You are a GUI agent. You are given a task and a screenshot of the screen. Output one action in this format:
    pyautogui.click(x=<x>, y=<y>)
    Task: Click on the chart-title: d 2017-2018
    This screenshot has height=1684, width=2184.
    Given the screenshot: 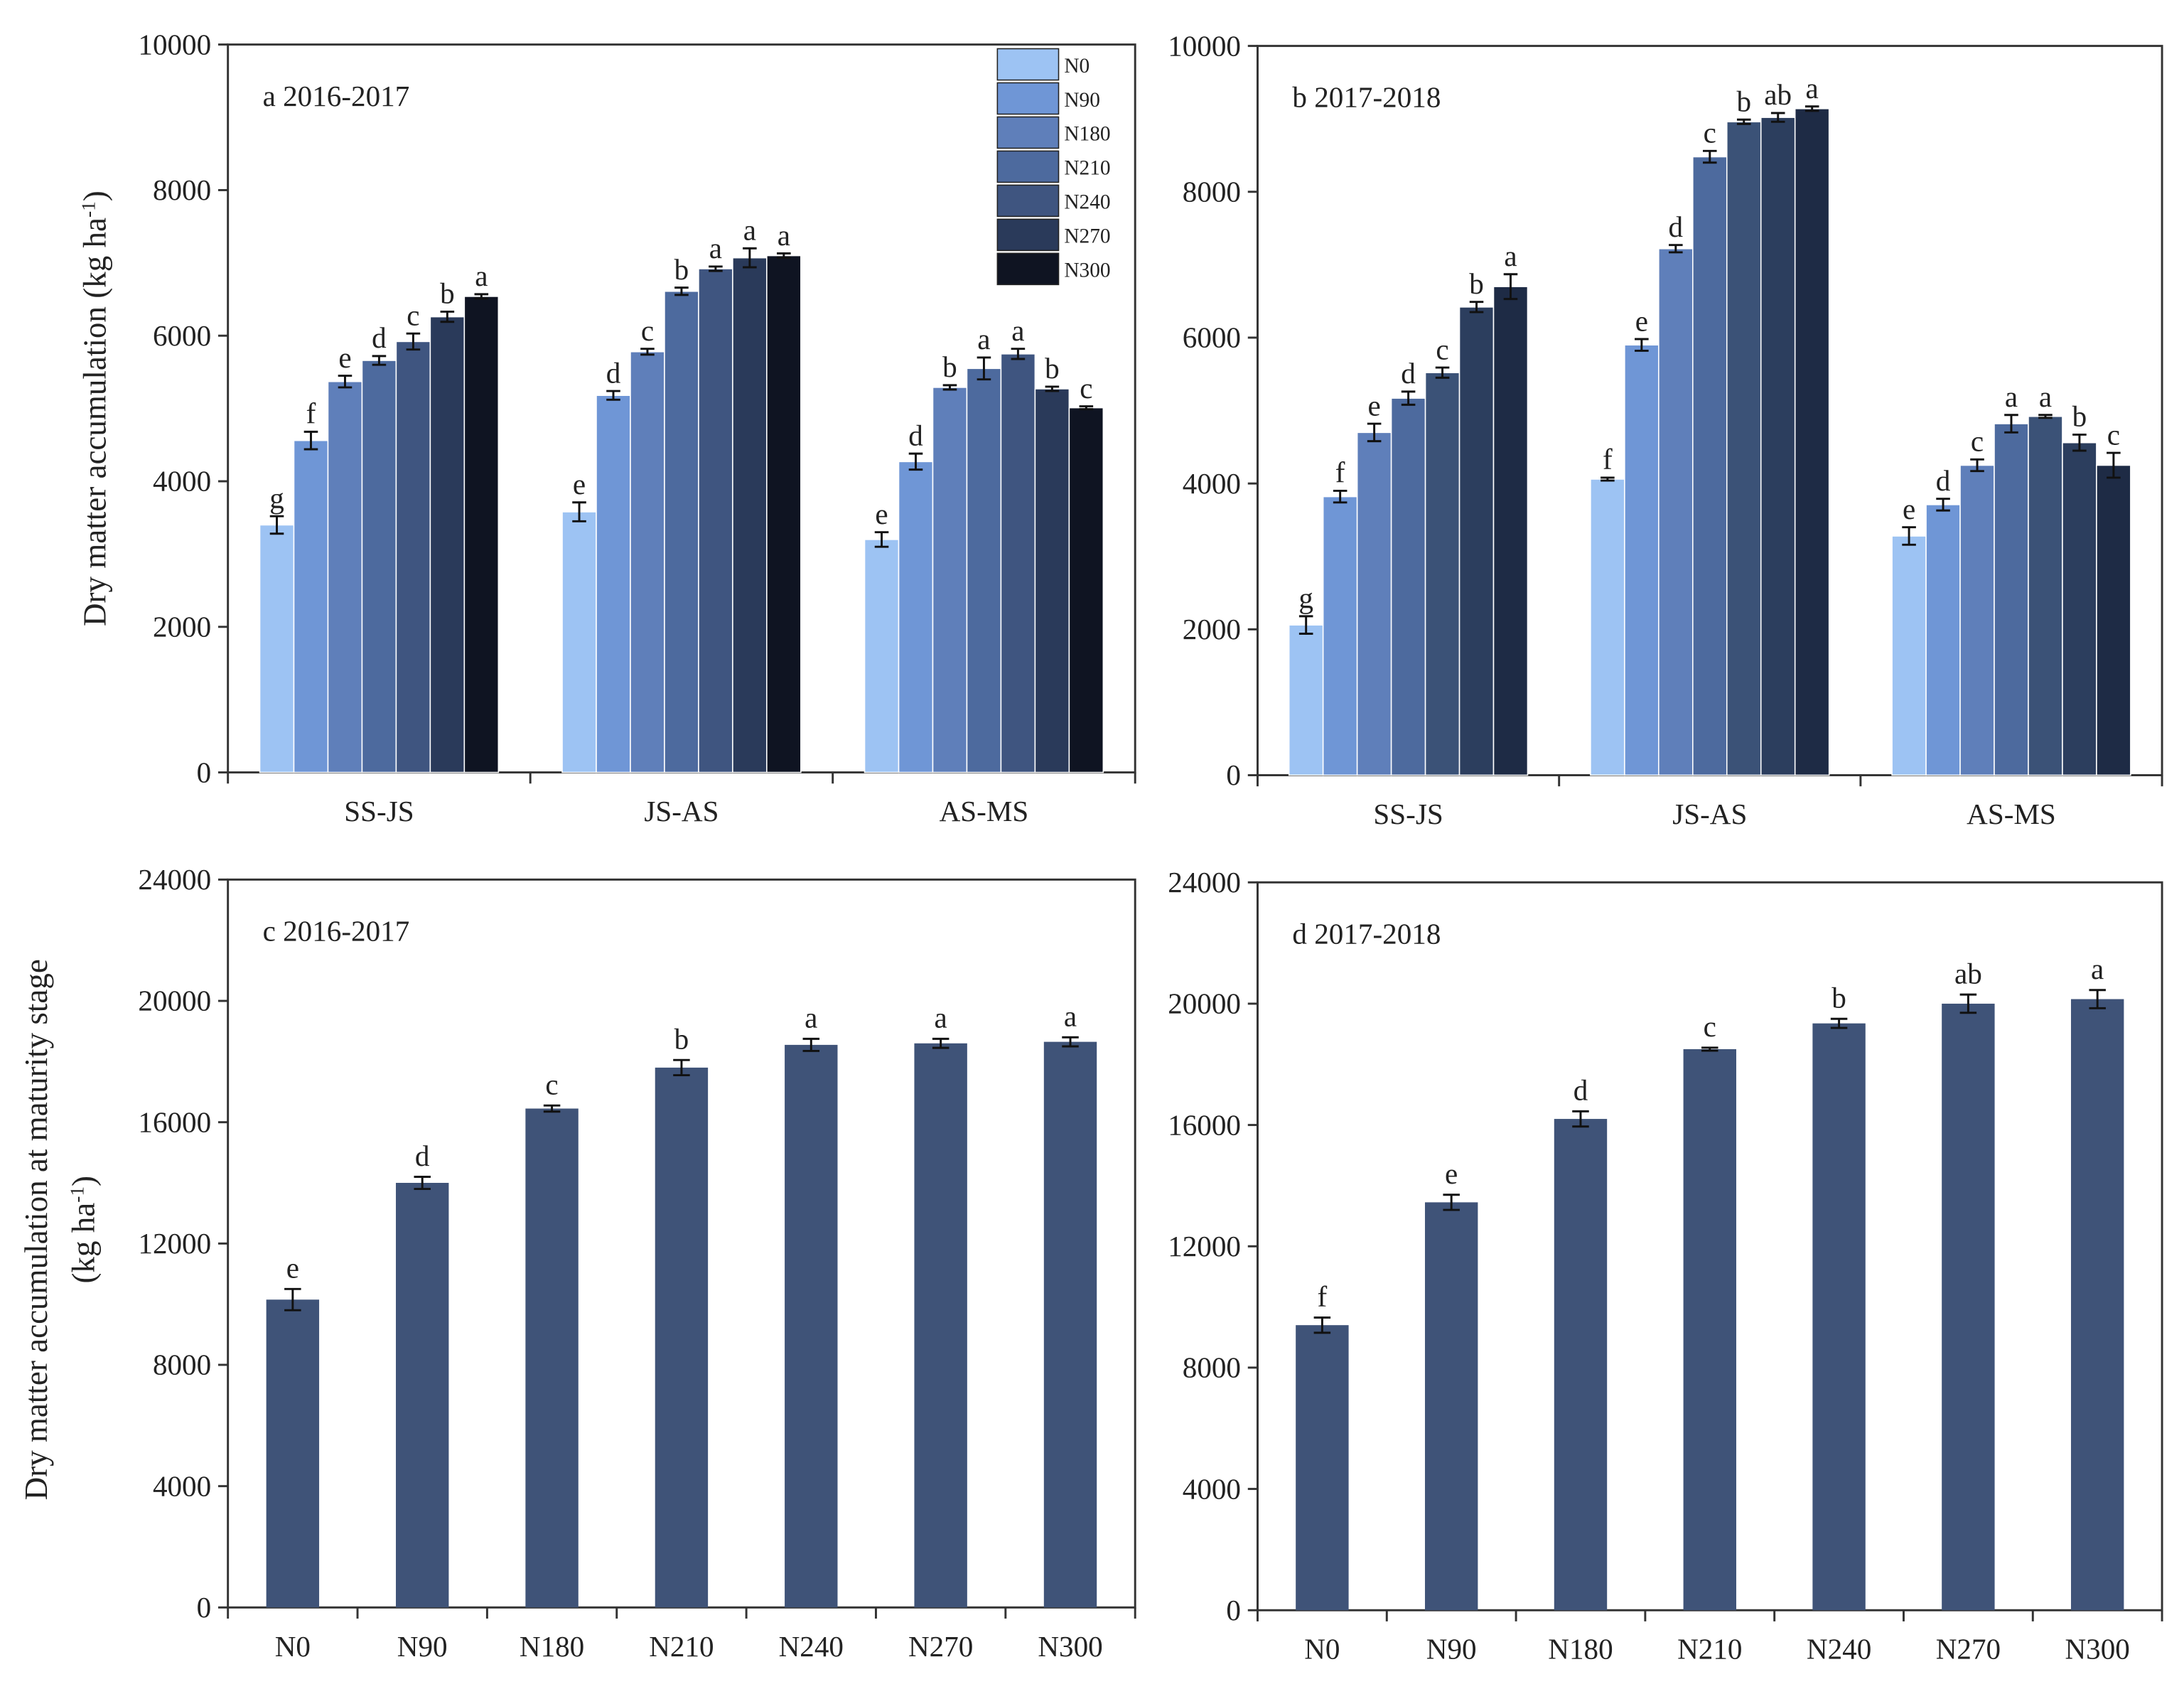 What is the action you would take?
    pyautogui.click(x=1366, y=933)
    